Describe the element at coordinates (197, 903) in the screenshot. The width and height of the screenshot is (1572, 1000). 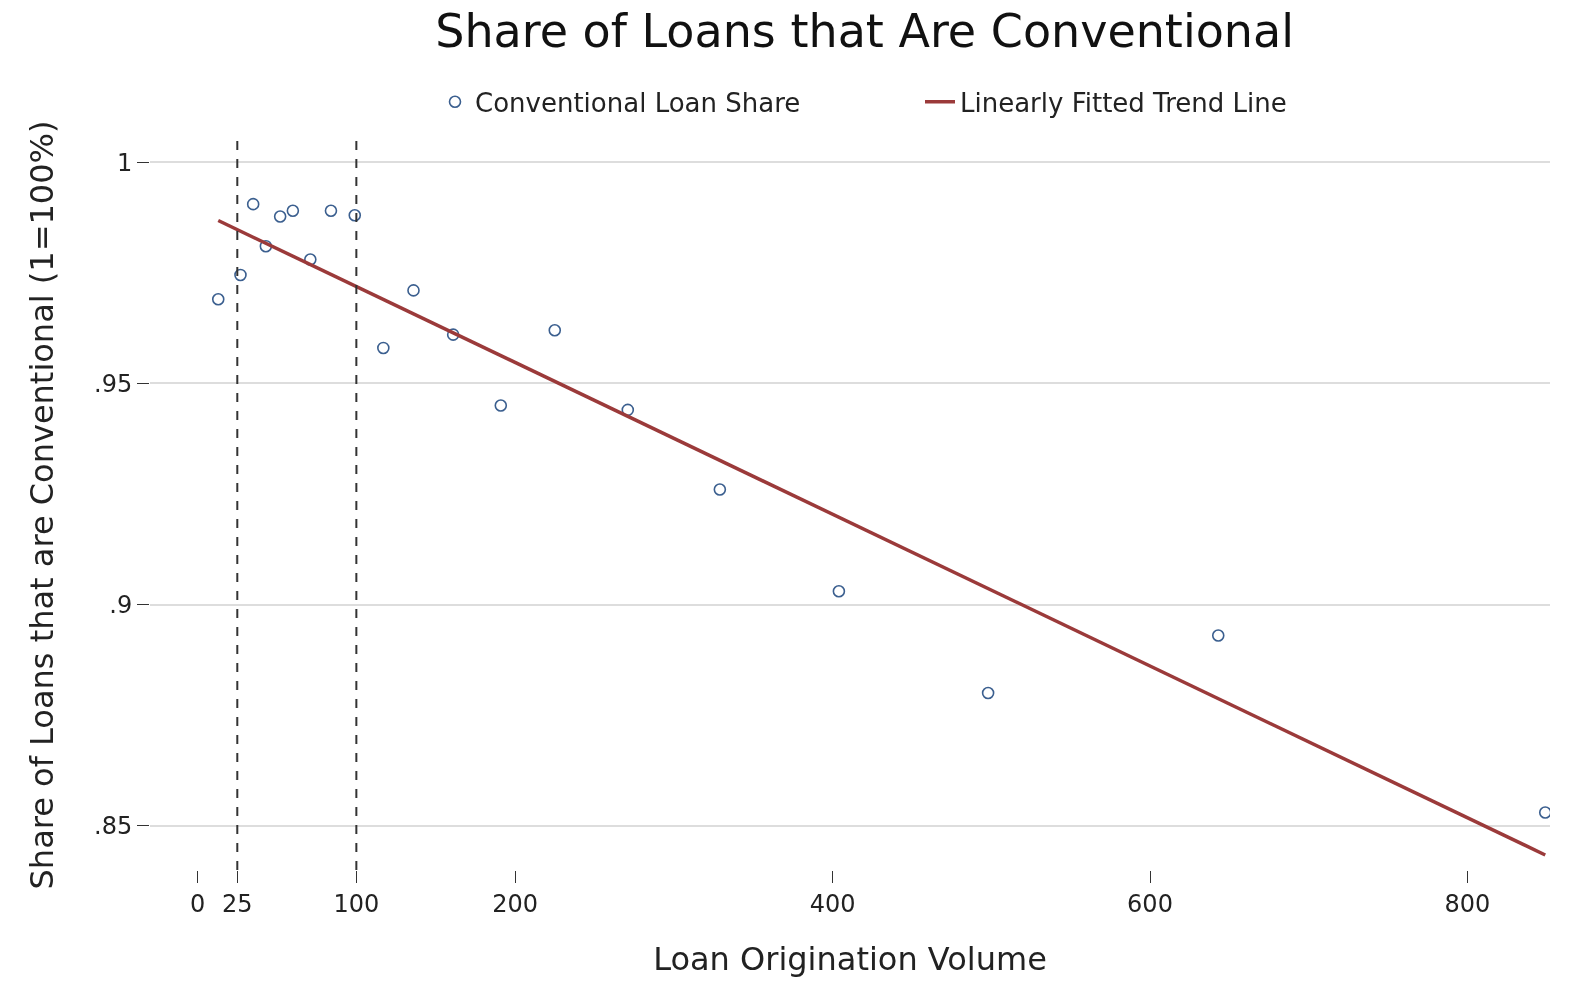
I see `x-tick-label: 0` at that location.